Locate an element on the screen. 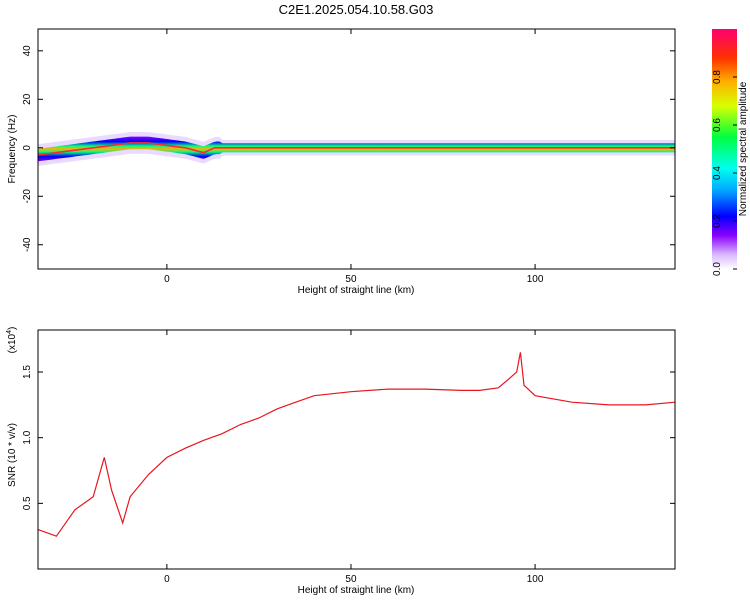  spectrogram-x-tick-label: 100 is located at coordinates (535, 279).